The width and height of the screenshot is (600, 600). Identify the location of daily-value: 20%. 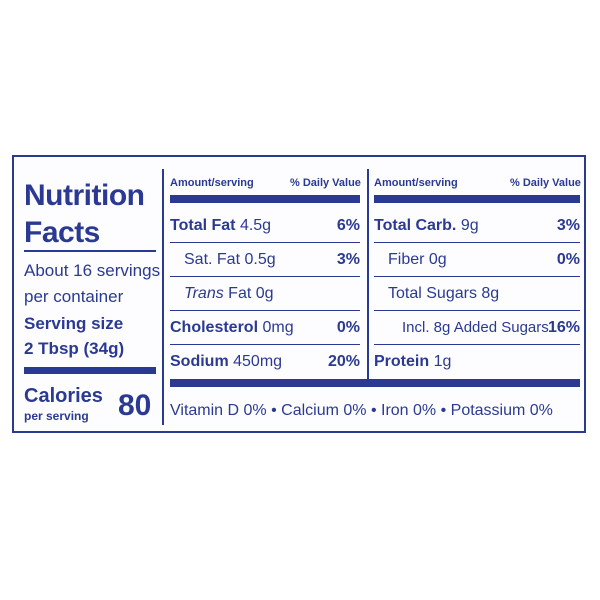
(343, 361).